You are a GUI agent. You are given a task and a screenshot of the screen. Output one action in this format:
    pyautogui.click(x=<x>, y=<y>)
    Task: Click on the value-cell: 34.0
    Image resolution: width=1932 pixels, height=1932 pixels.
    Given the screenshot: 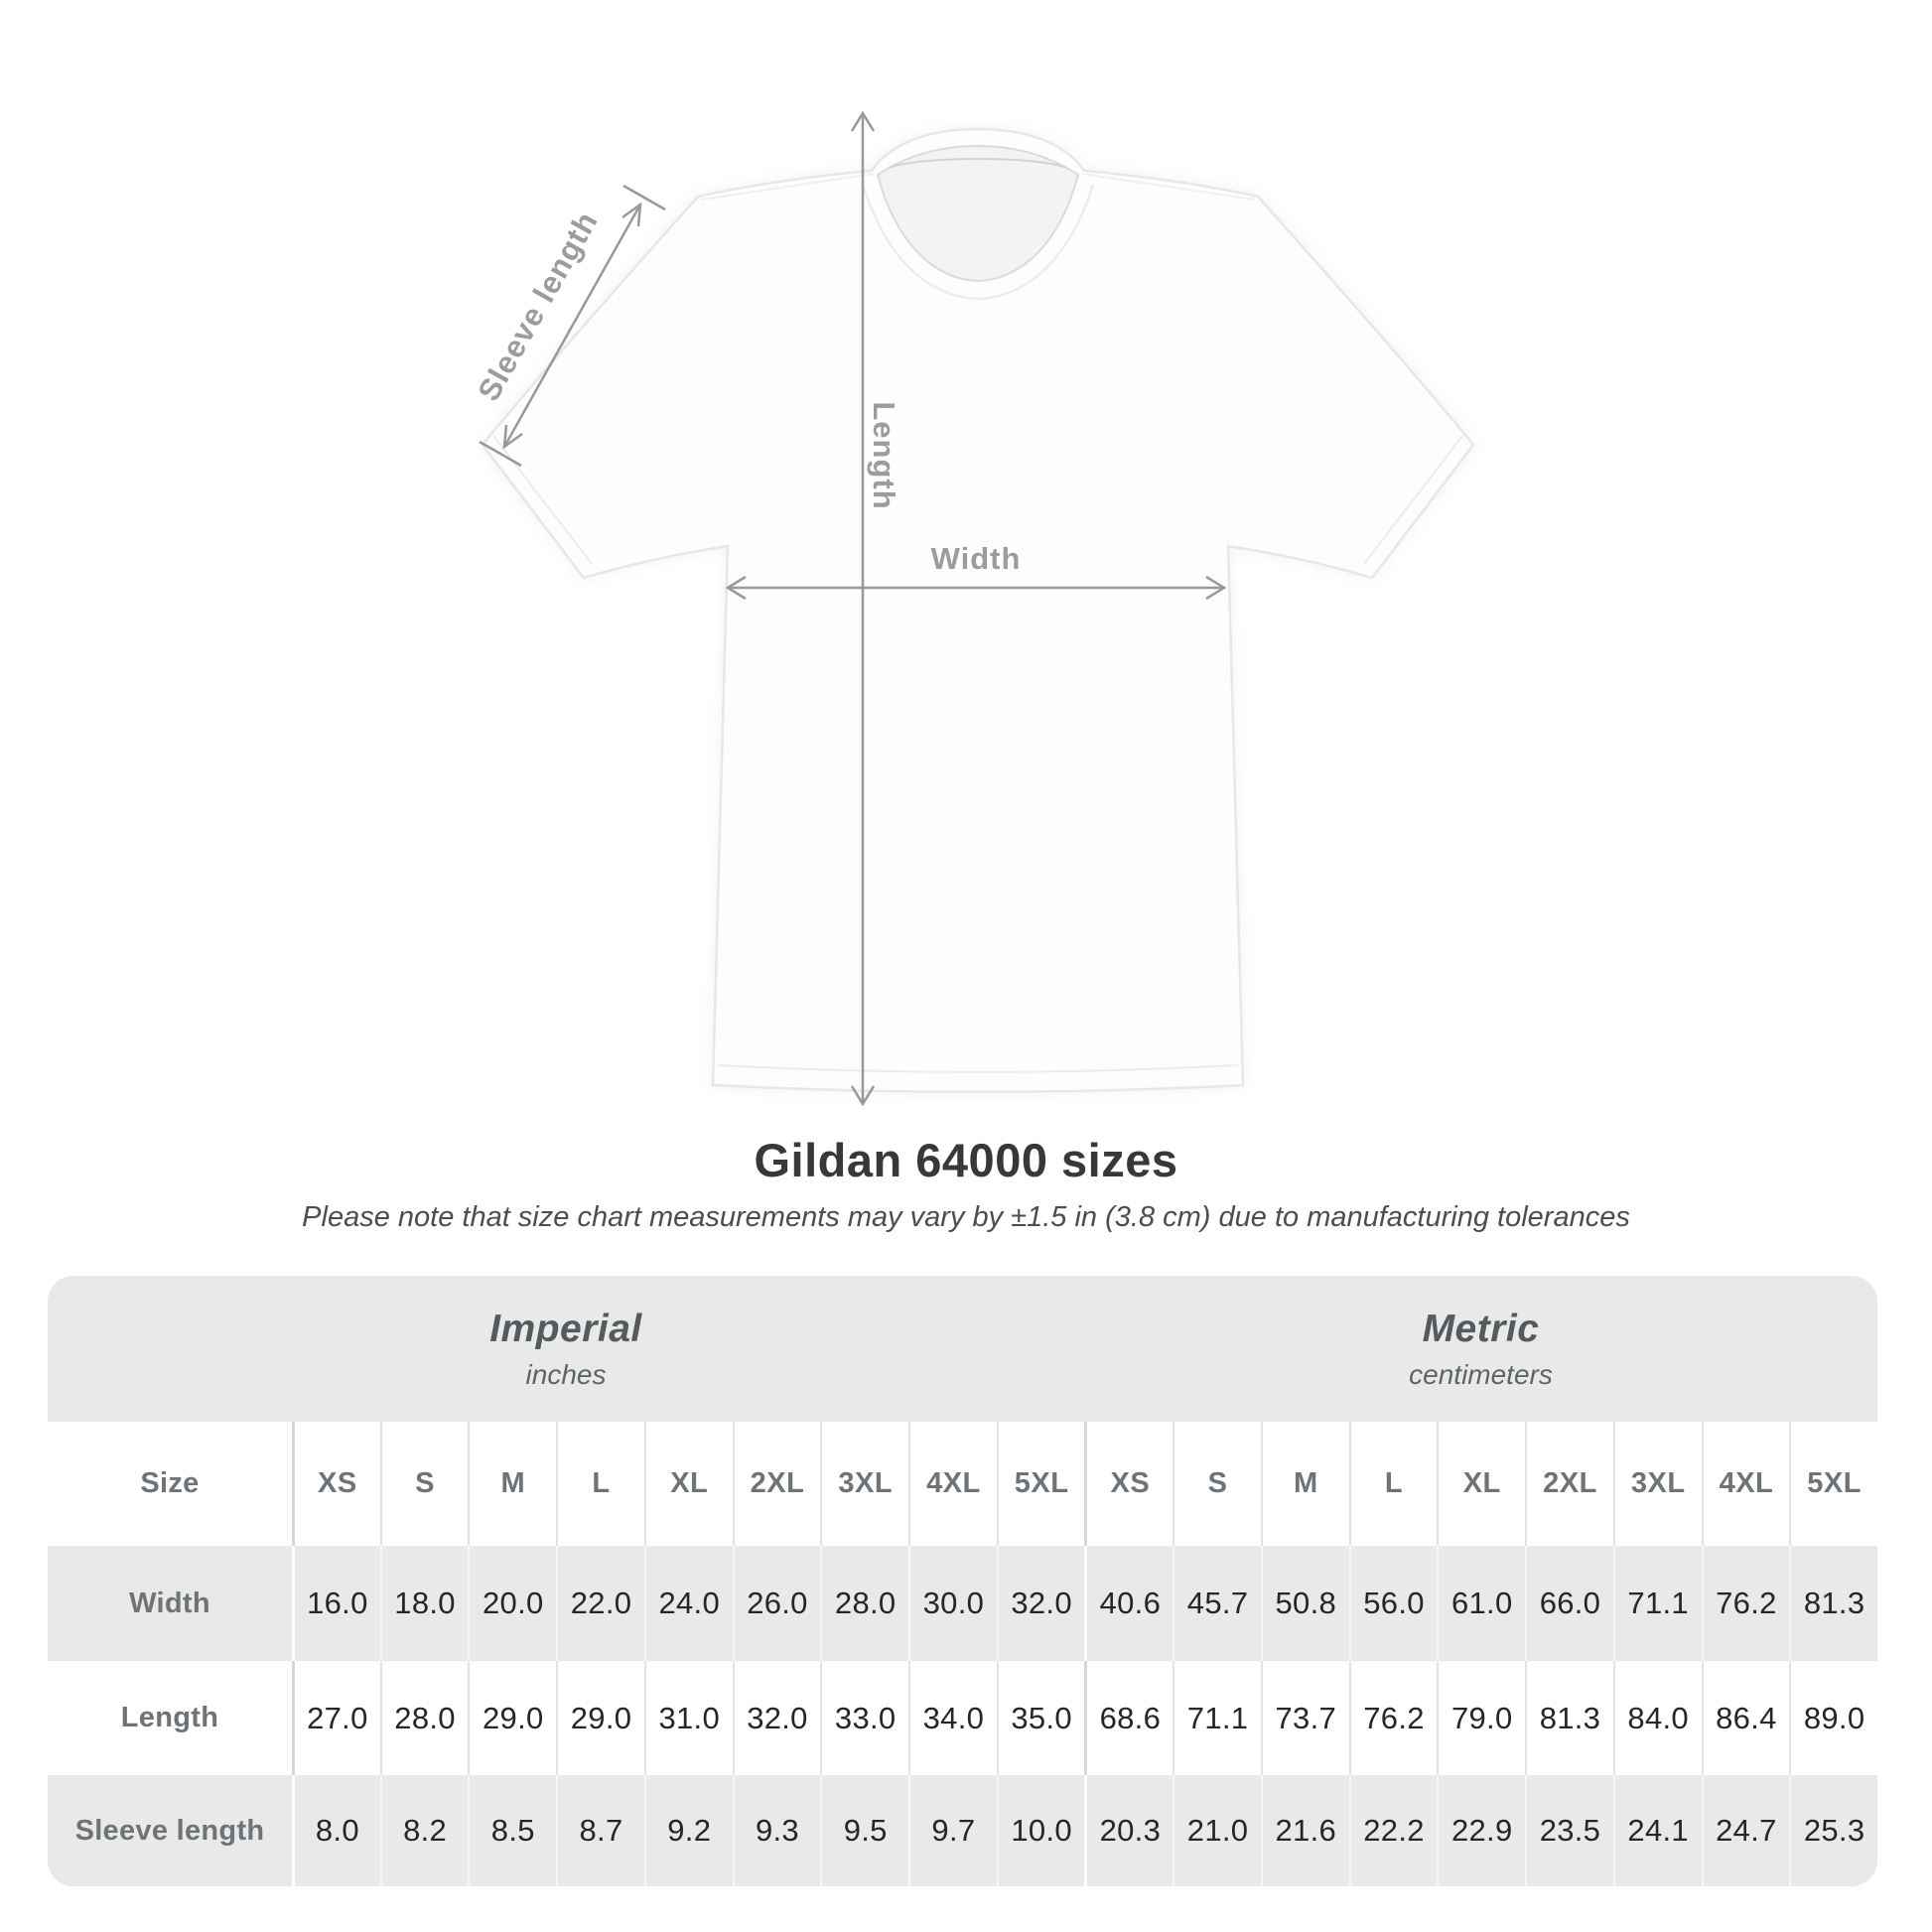 What is the action you would take?
    pyautogui.click(x=953, y=1718)
    